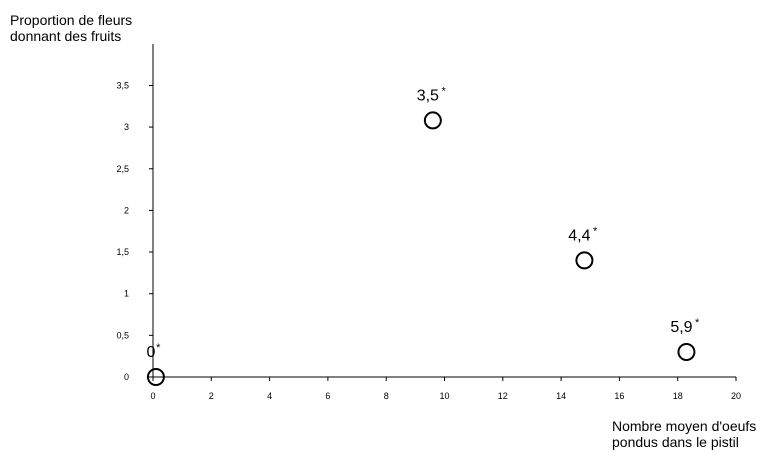  Describe the element at coordinates (736, 396) in the screenshot. I see `x-tick-label: 20` at that location.